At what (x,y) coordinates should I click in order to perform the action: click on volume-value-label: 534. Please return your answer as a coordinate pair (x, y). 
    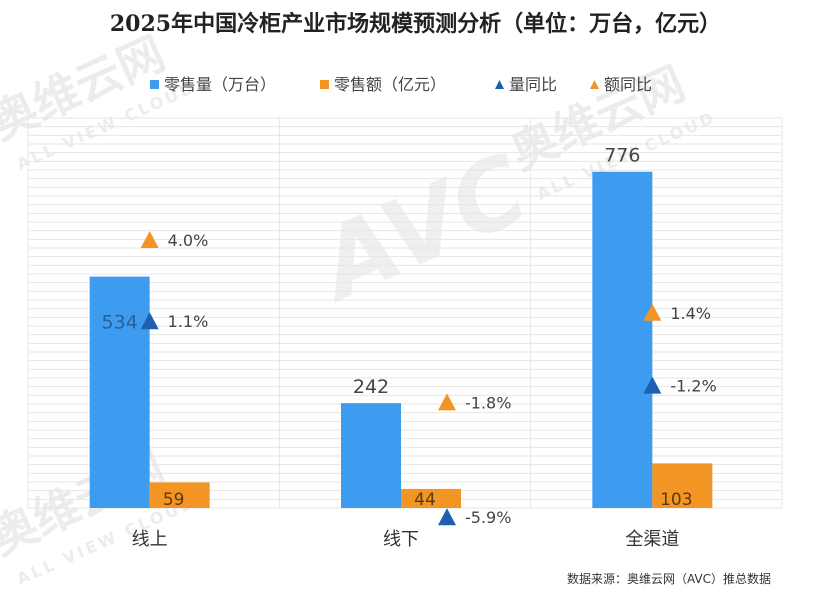
    Looking at the image, I should click on (120, 323).